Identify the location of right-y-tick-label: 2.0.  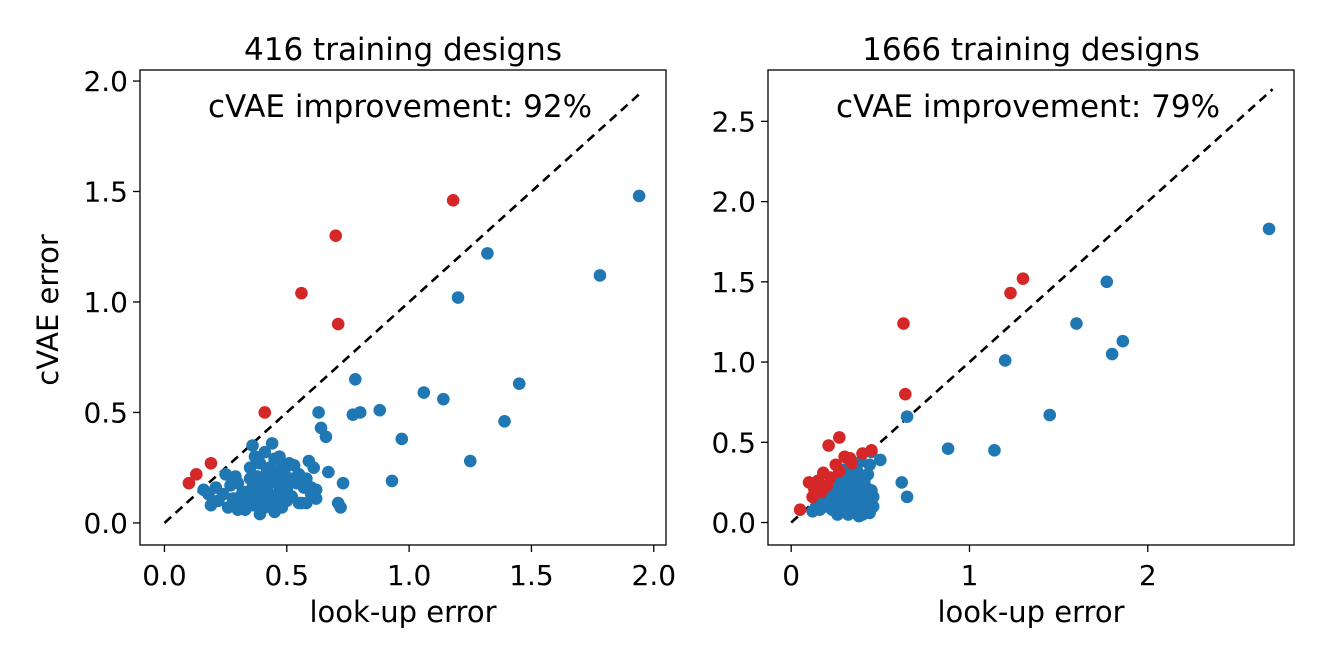
(733, 202).